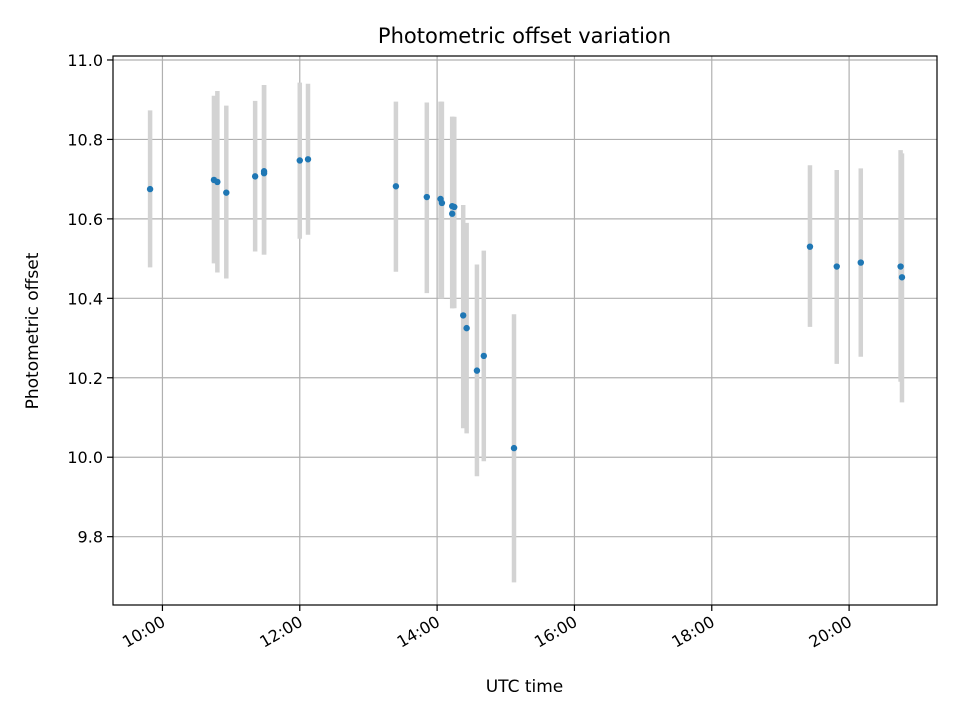 Image resolution: width=960 pixels, height=720 pixels. Describe the element at coordinates (33, 330) in the screenshot. I see `y-axis-title: Photometric offset` at that location.